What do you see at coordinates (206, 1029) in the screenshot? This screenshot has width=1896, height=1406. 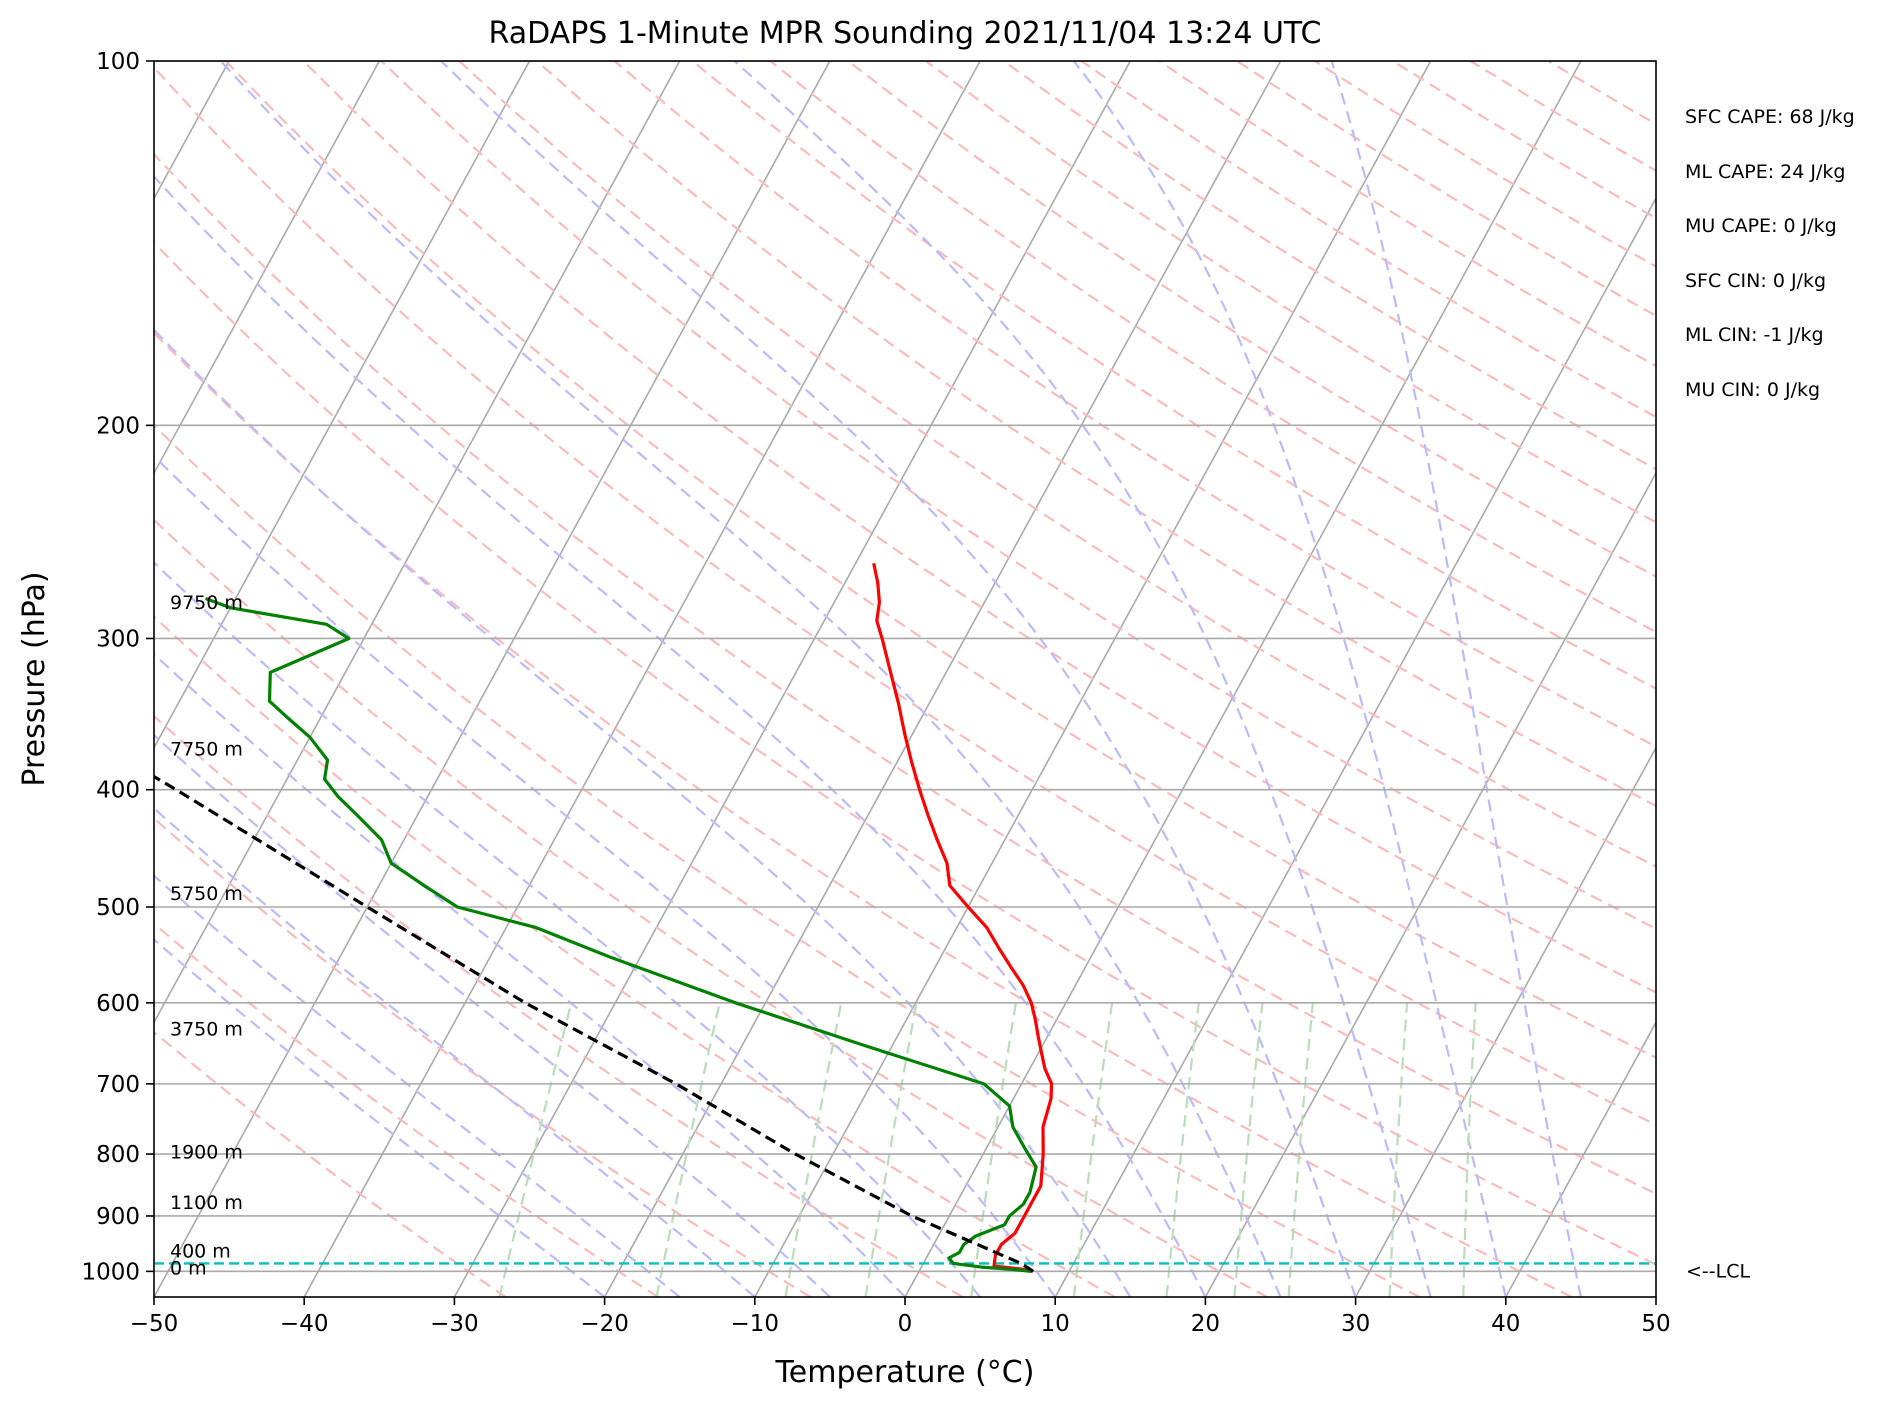 I see `height-label: 3750 m` at bounding box center [206, 1029].